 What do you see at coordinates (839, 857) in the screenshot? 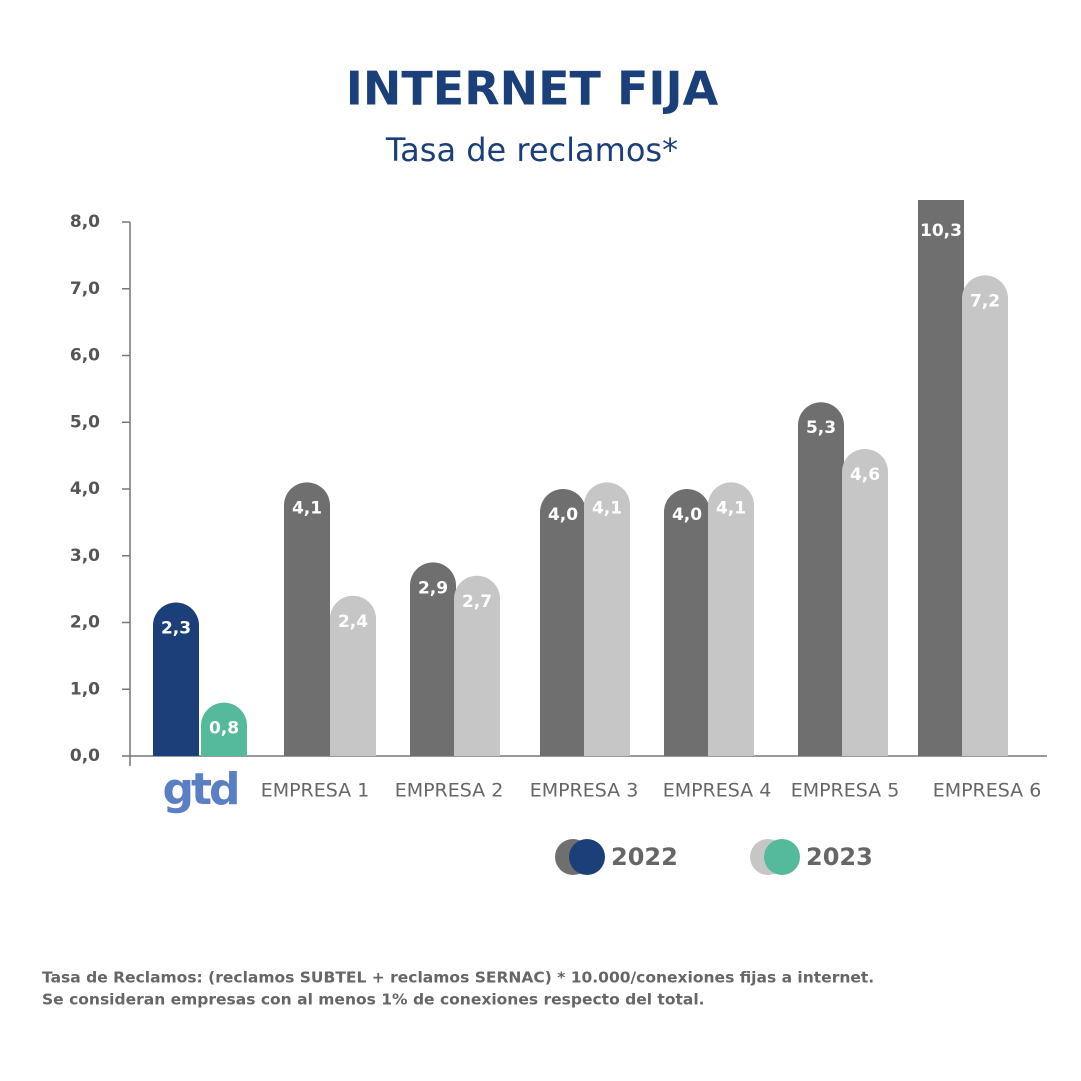
I see `legend-label: 2023` at bounding box center [839, 857].